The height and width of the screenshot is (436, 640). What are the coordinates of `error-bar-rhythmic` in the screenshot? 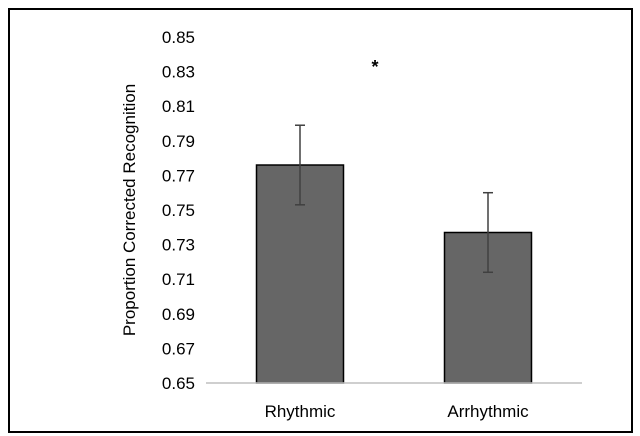 It's located at (300, 165).